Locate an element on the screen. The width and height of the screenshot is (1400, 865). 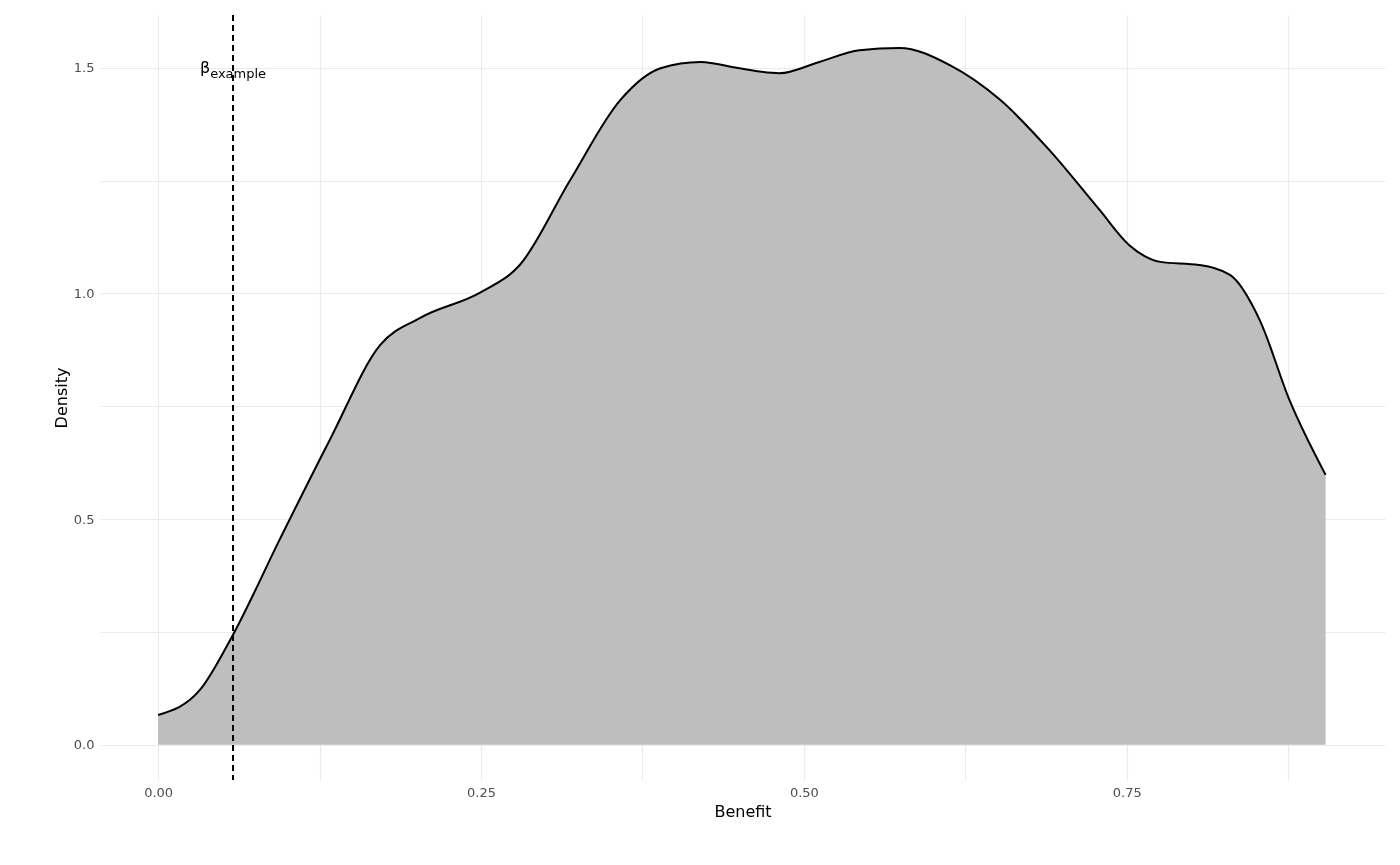
y-tick-label: 1.0 is located at coordinates (84, 293).